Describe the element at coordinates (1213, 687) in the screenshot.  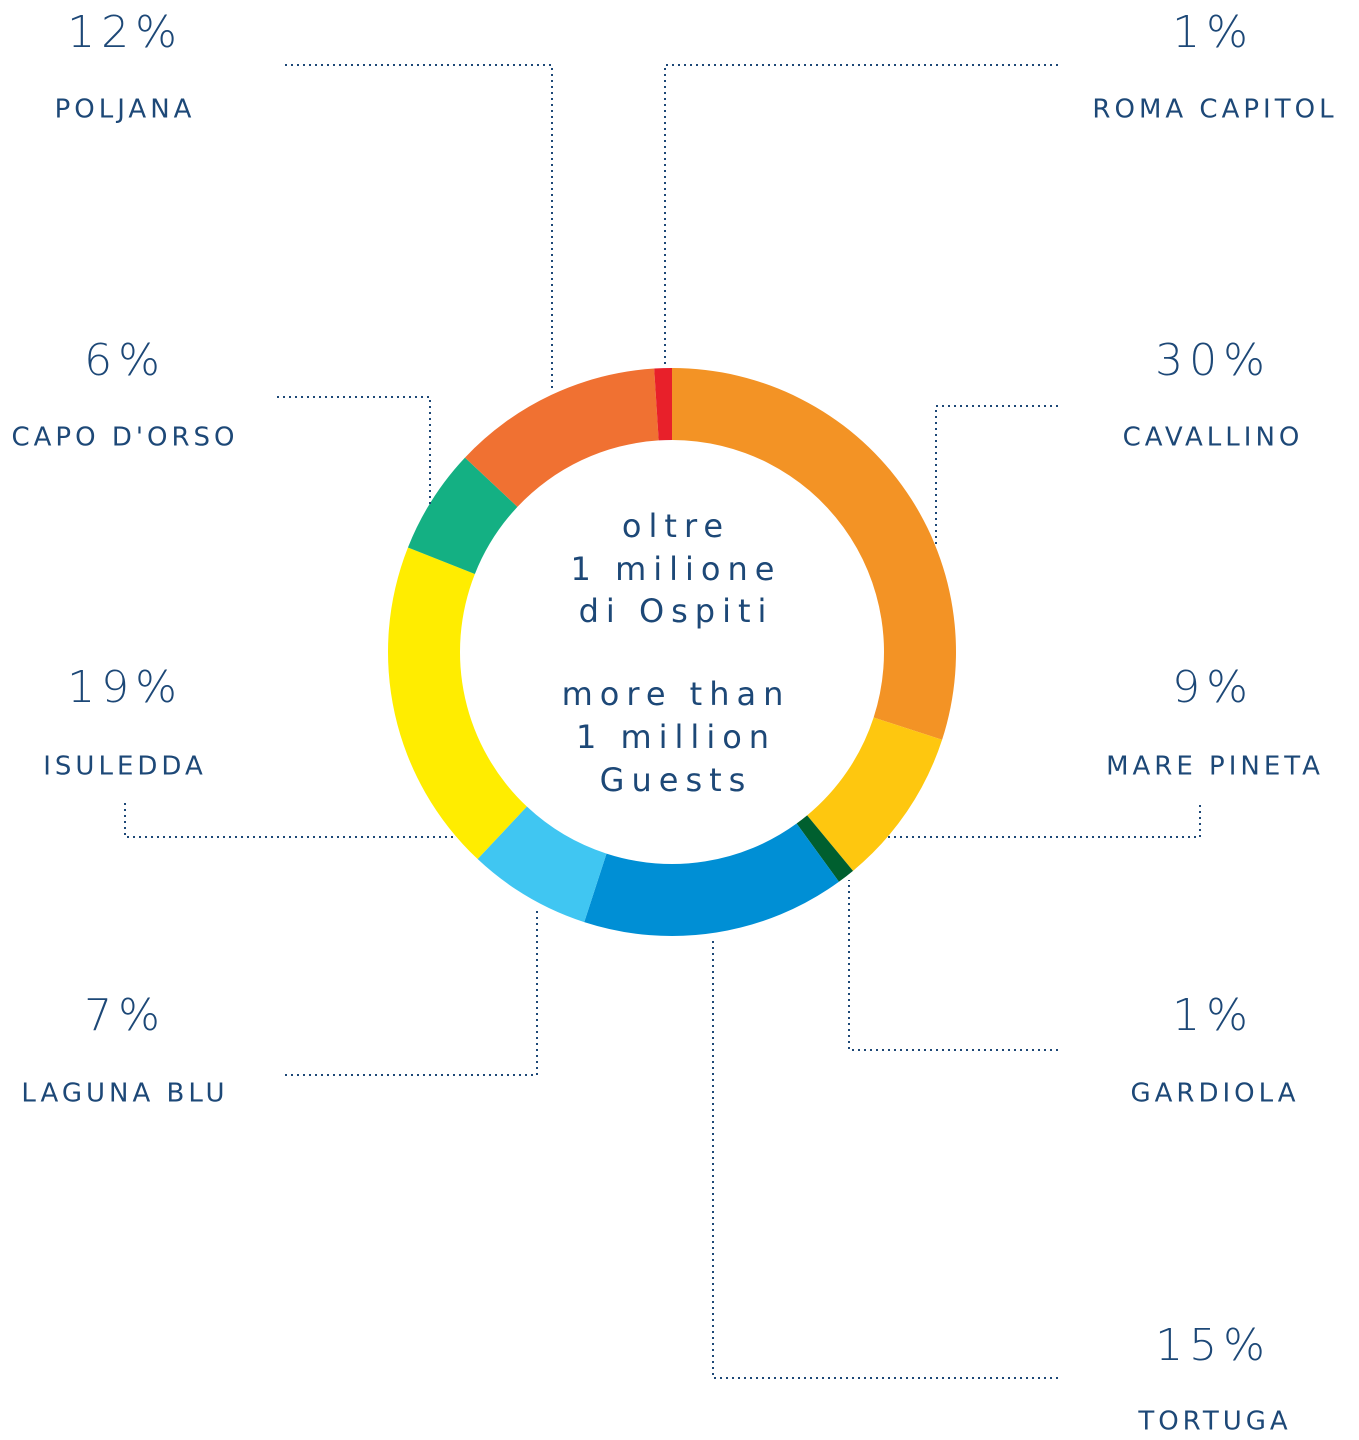
I see `value-label: 9%` at that location.